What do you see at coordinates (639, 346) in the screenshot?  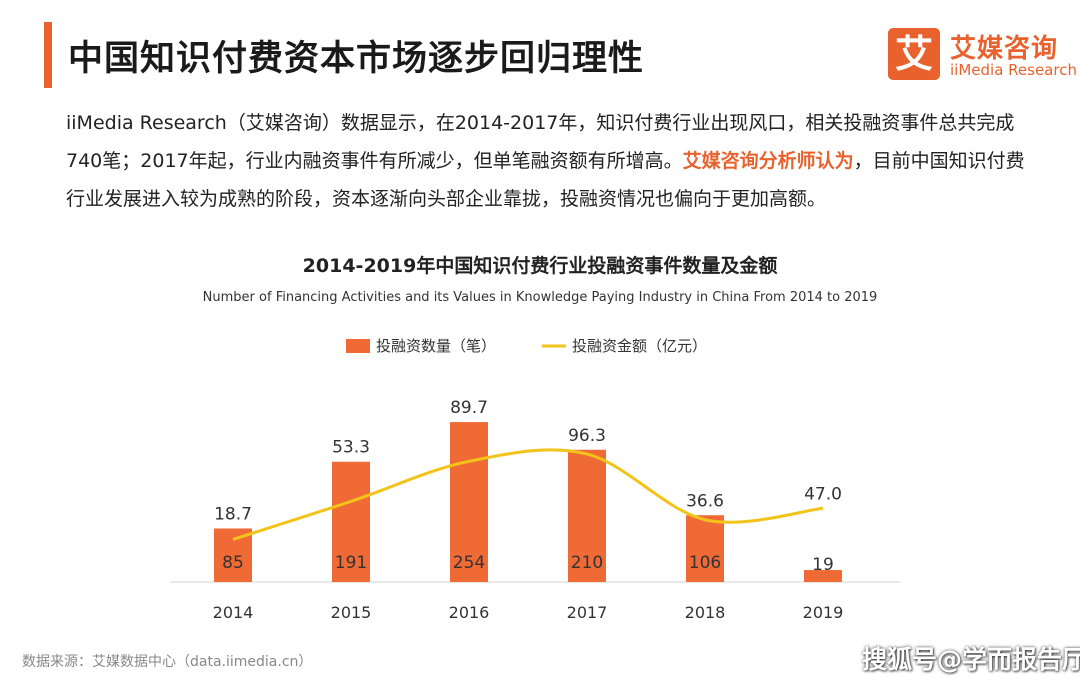 I see `legend-line-label: 投融资金额（亿元）` at bounding box center [639, 346].